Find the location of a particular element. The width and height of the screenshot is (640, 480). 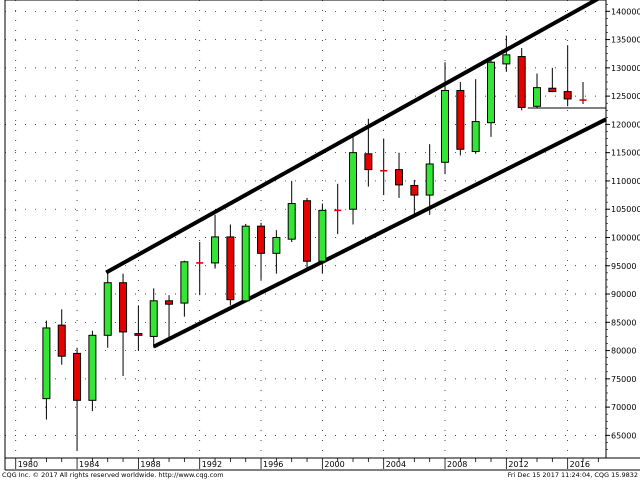

timestamp-text: Fri Dec 15 2017 11:24:04, CQG 15.9832 is located at coordinates (572, 475).